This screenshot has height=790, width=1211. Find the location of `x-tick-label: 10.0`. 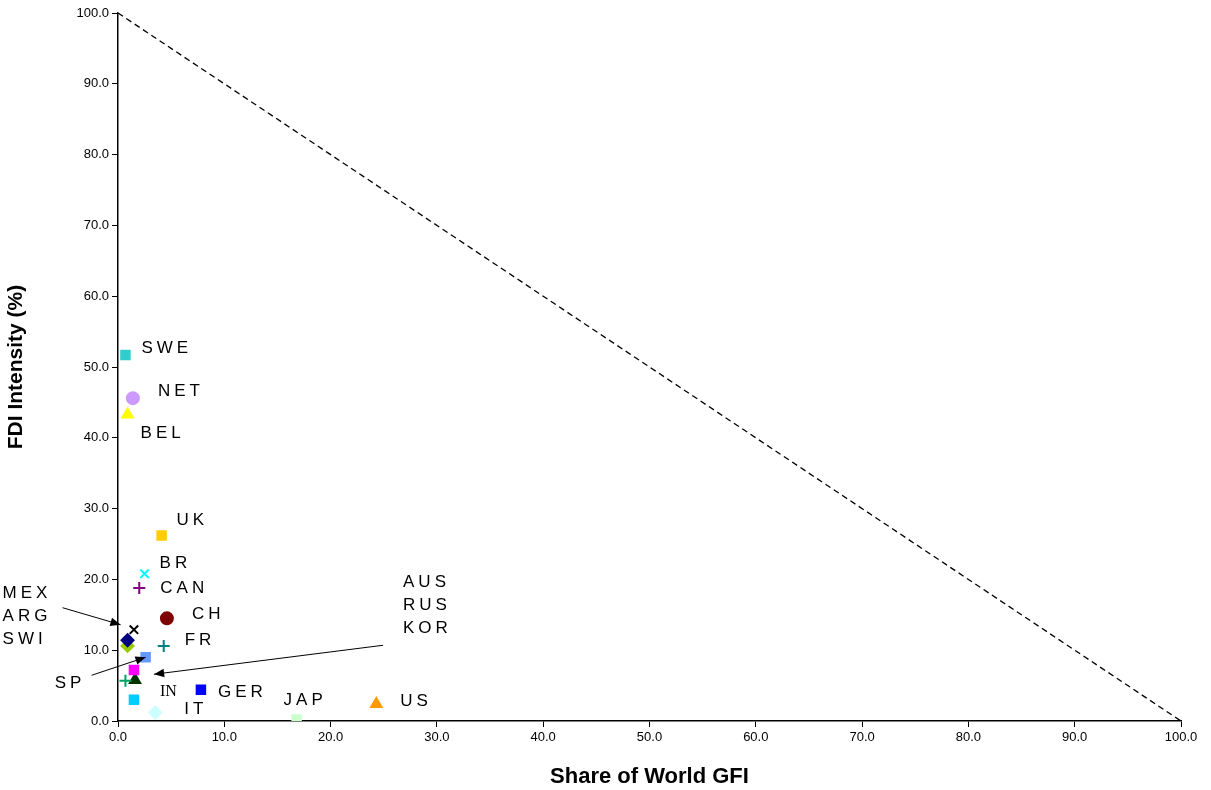

x-tick-label: 10.0 is located at coordinates (224, 737).